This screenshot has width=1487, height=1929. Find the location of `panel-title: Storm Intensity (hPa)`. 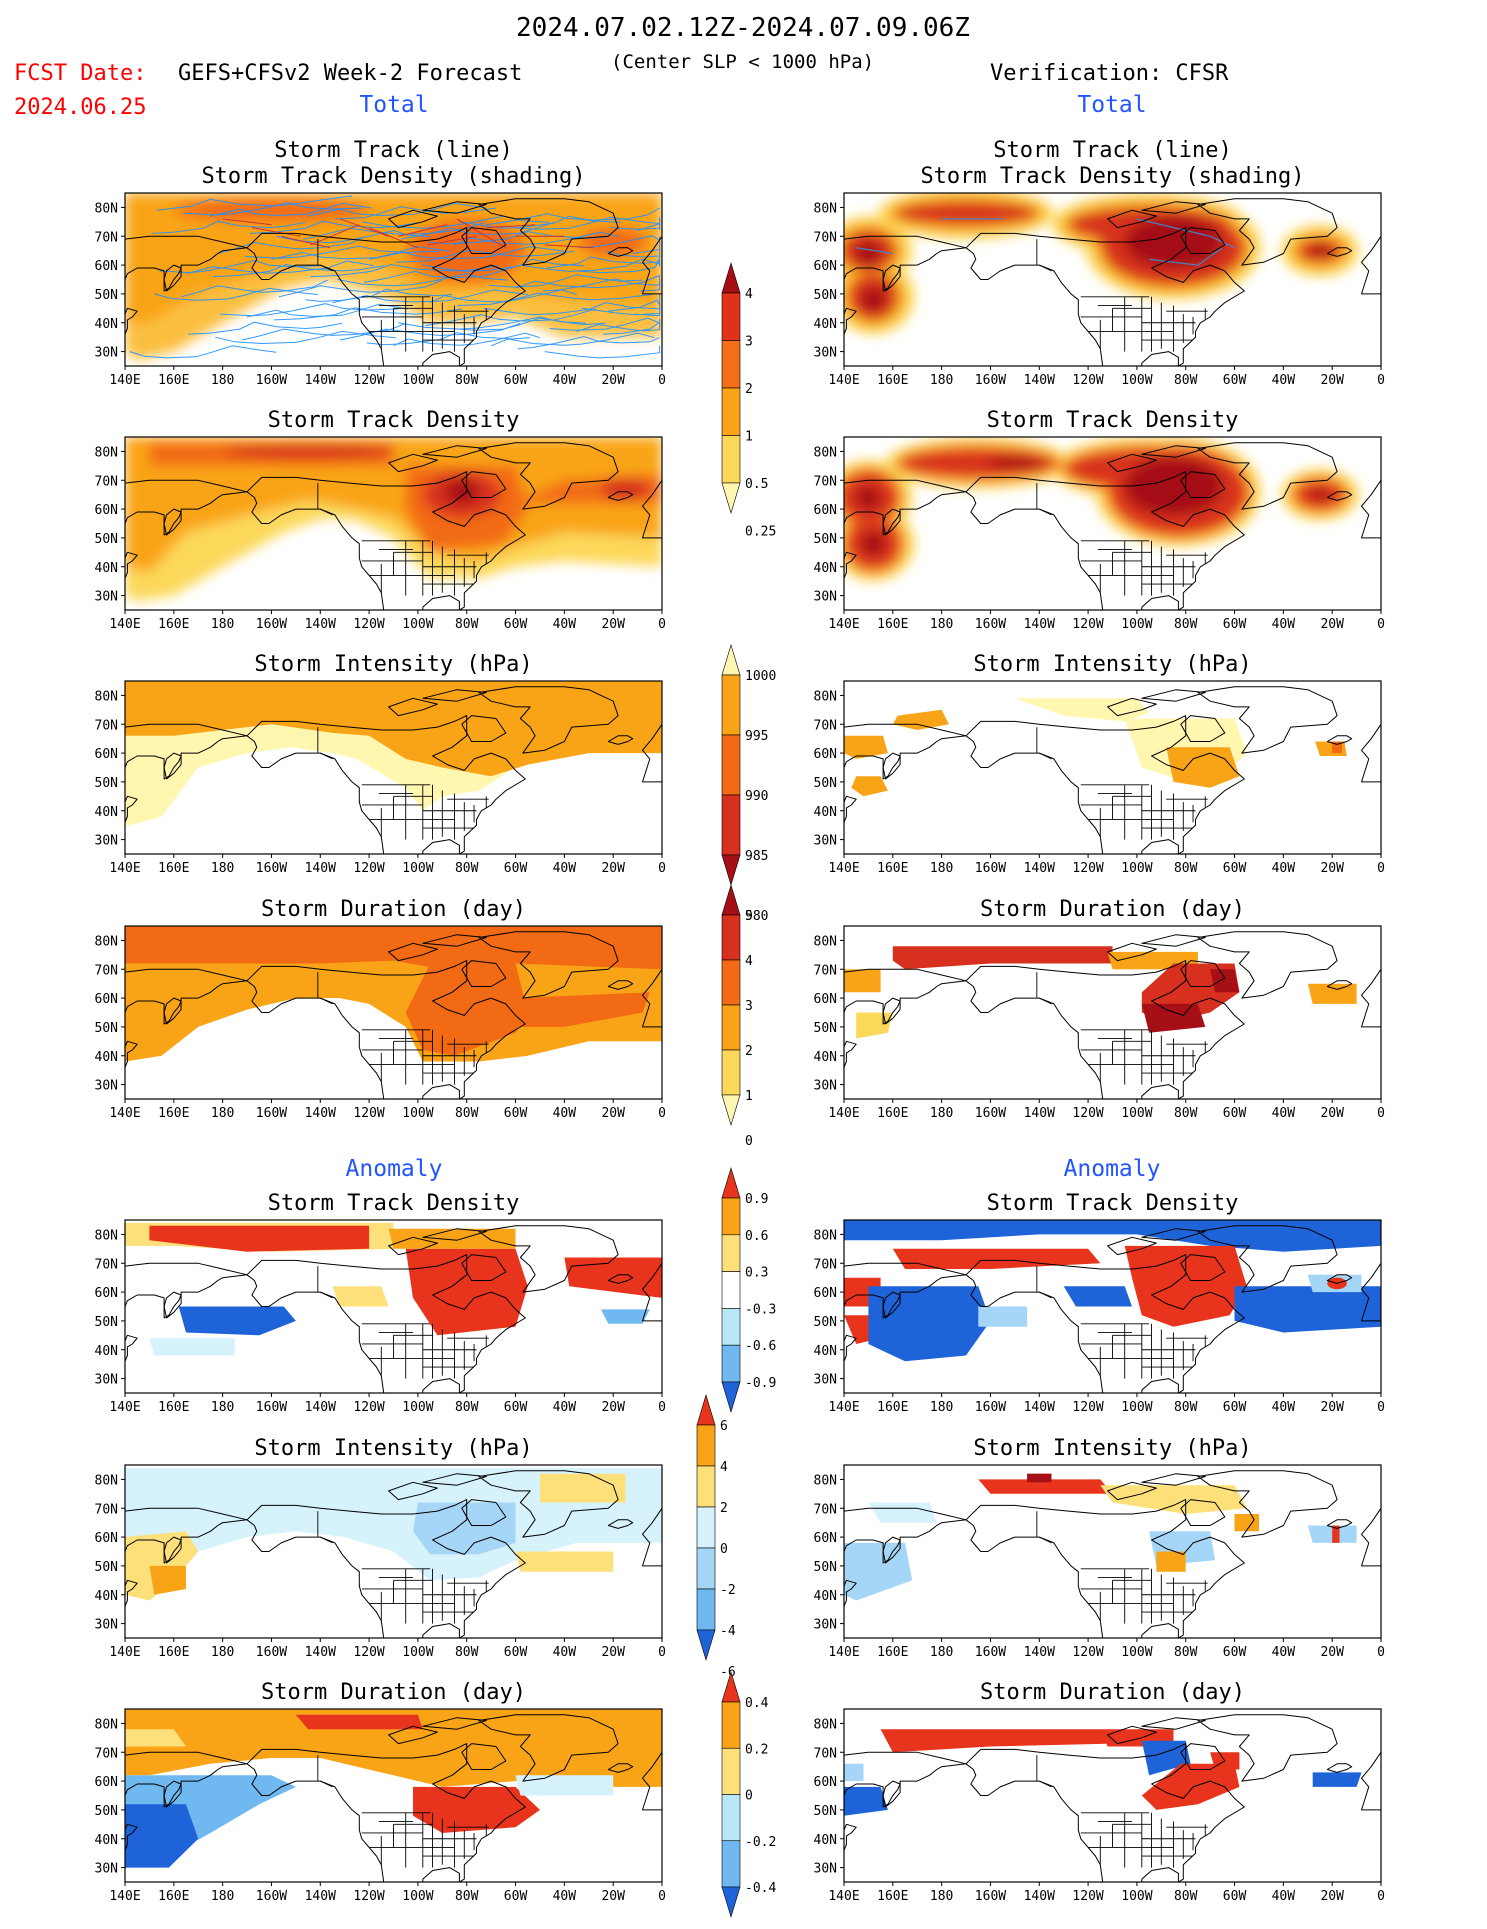

panel-title: Storm Intensity (hPa) is located at coordinates (1112, 1448).